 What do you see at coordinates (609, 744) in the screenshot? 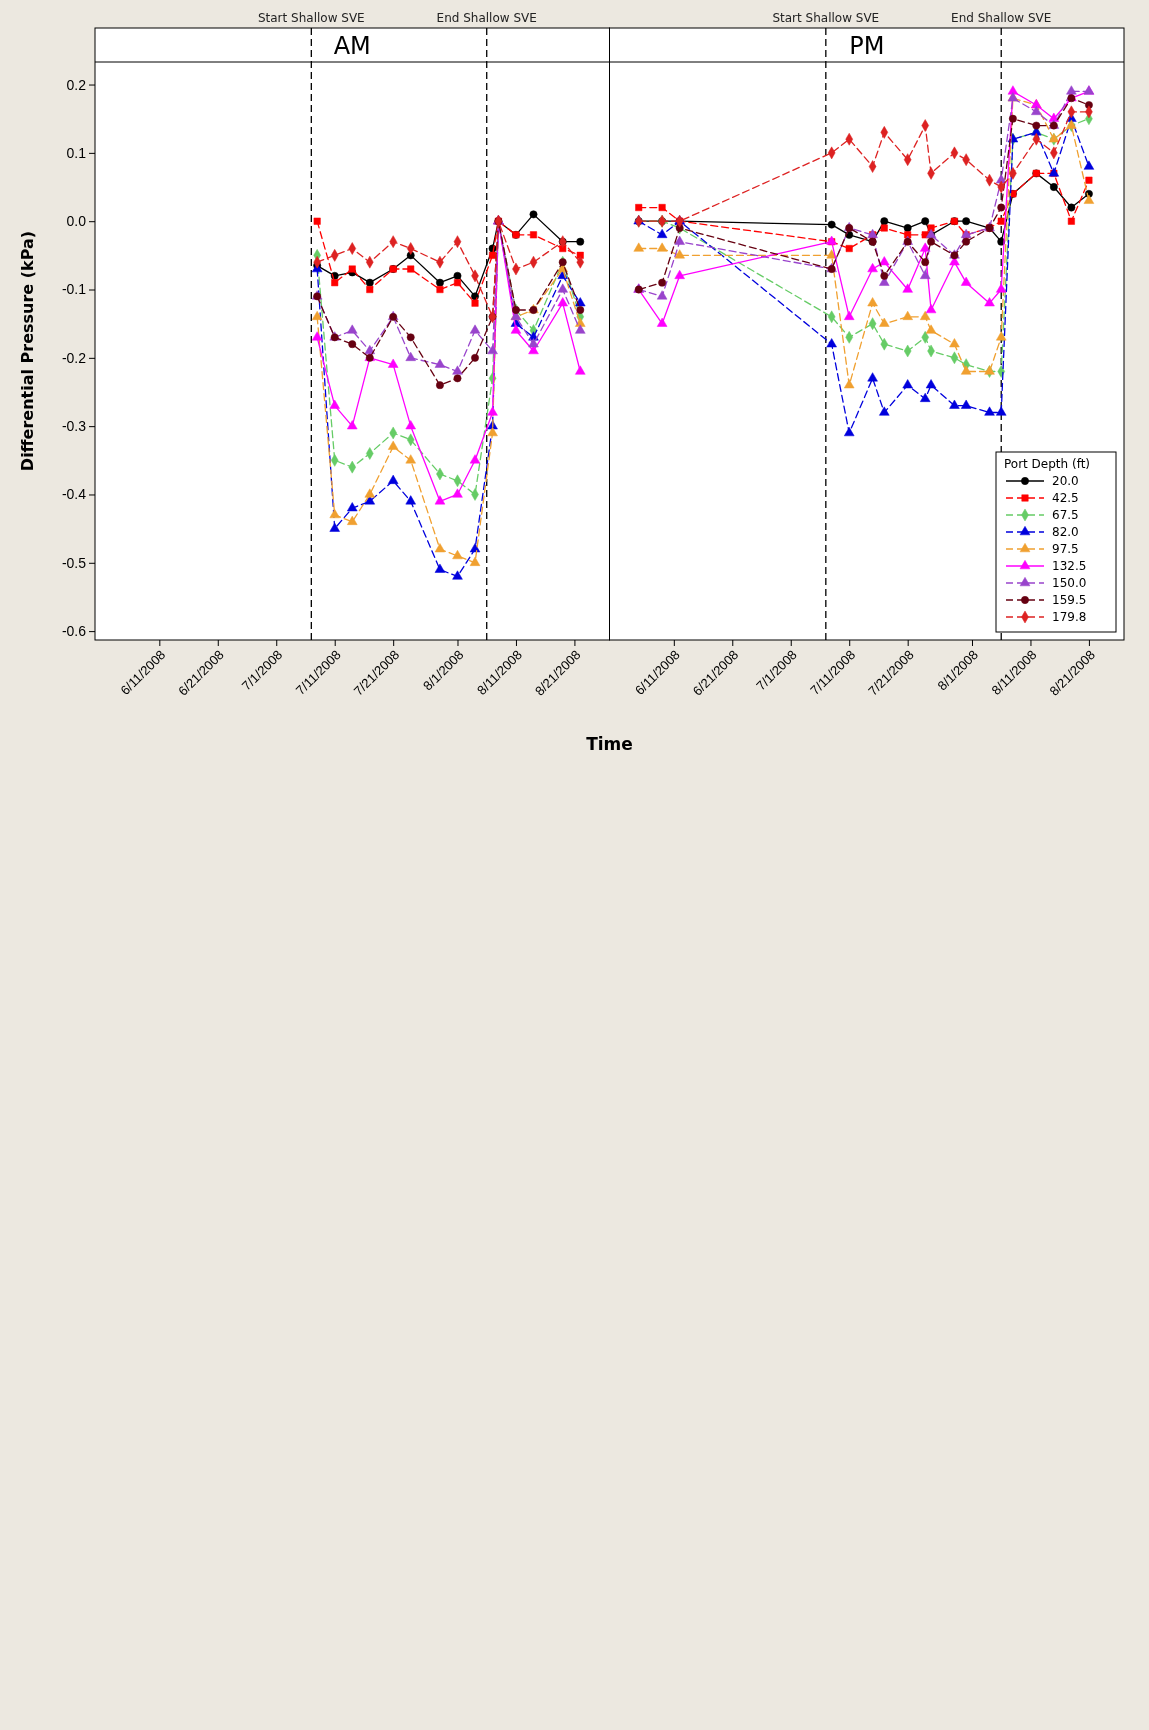
I see `x-axis-title: Time` at bounding box center [609, 744].